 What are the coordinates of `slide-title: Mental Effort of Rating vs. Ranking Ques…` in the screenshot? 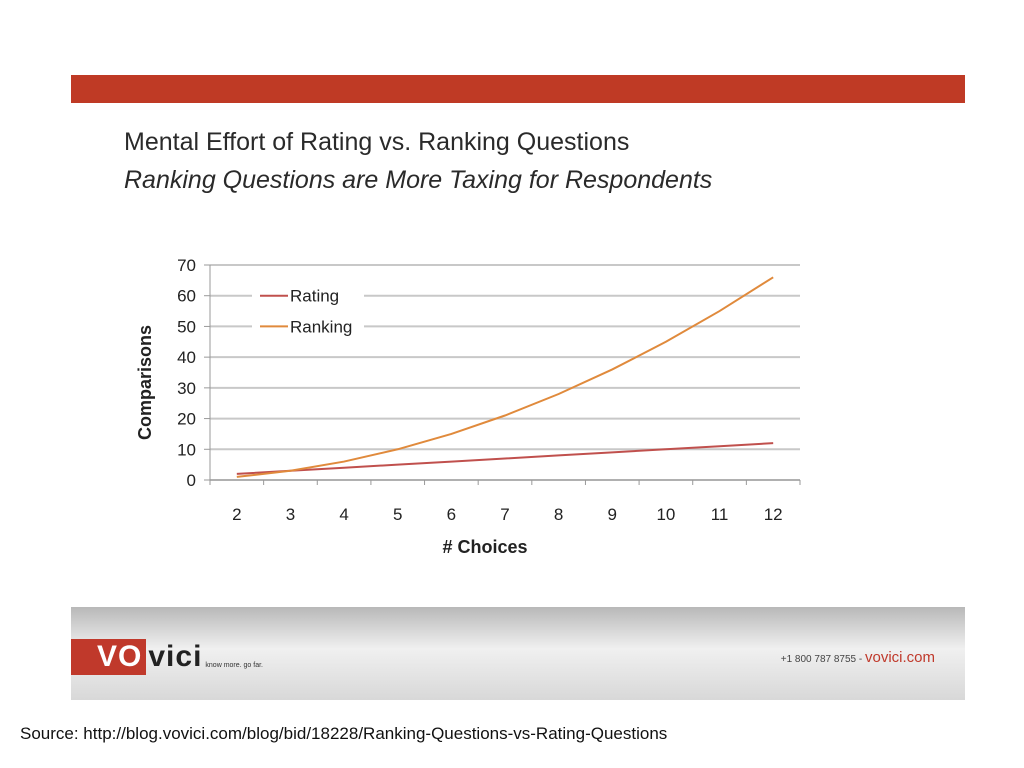 It's located at (377, 142).